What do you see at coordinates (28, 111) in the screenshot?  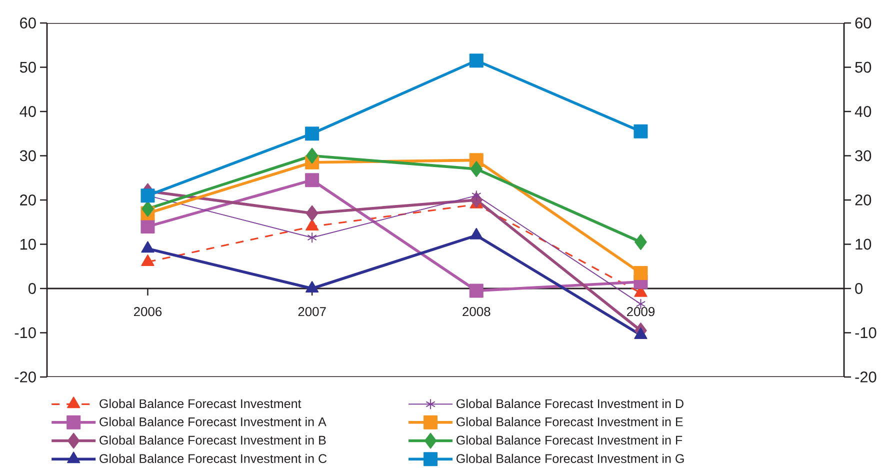 I see `y-tick-label: 40` at bounding box center [28, 111].